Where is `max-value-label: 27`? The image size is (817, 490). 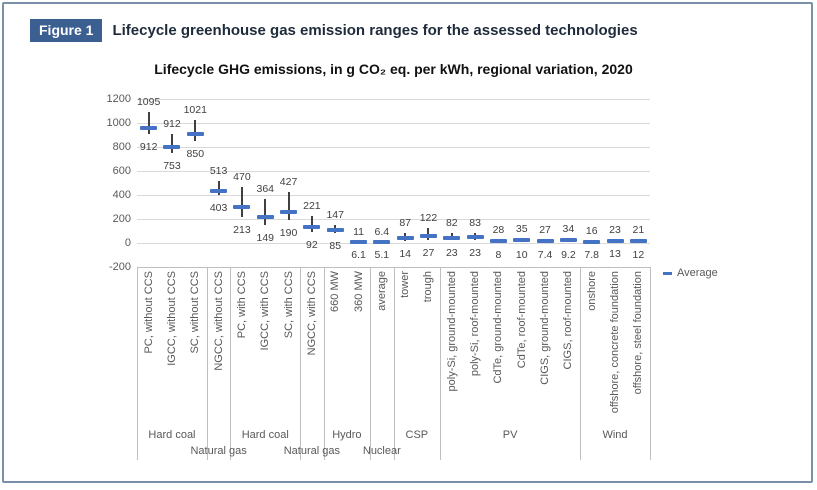
max-value-label: 27 is located at coordinates (545, 229).